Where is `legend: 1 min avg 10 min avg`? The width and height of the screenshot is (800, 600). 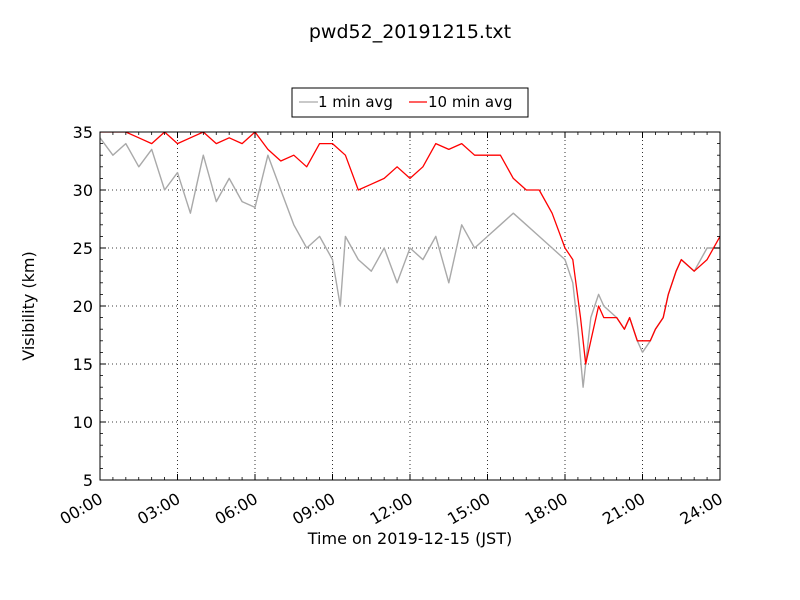 legend: 1 min avg 10 min avg is located at coordinates (410, 102).